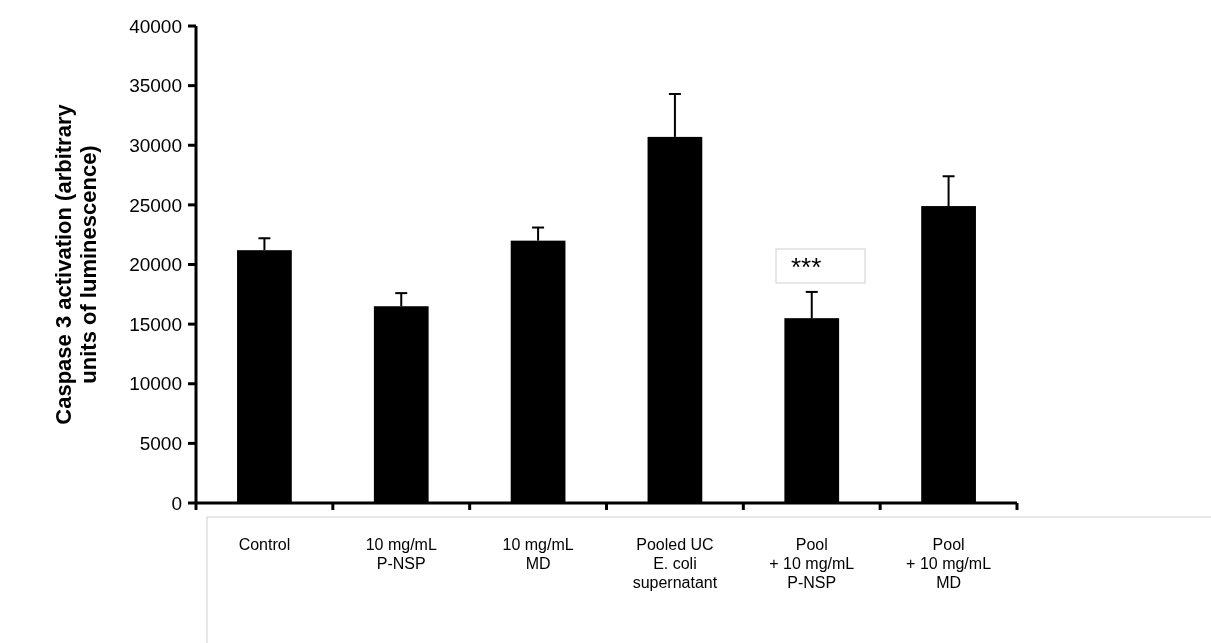 The width and height of the screenshot is (1211, 643). What do you see at coordinates (538, 553) in the screenshot?
I see `x-tick-label: 10 mg/mL MD` at bounding box center [538, 553].